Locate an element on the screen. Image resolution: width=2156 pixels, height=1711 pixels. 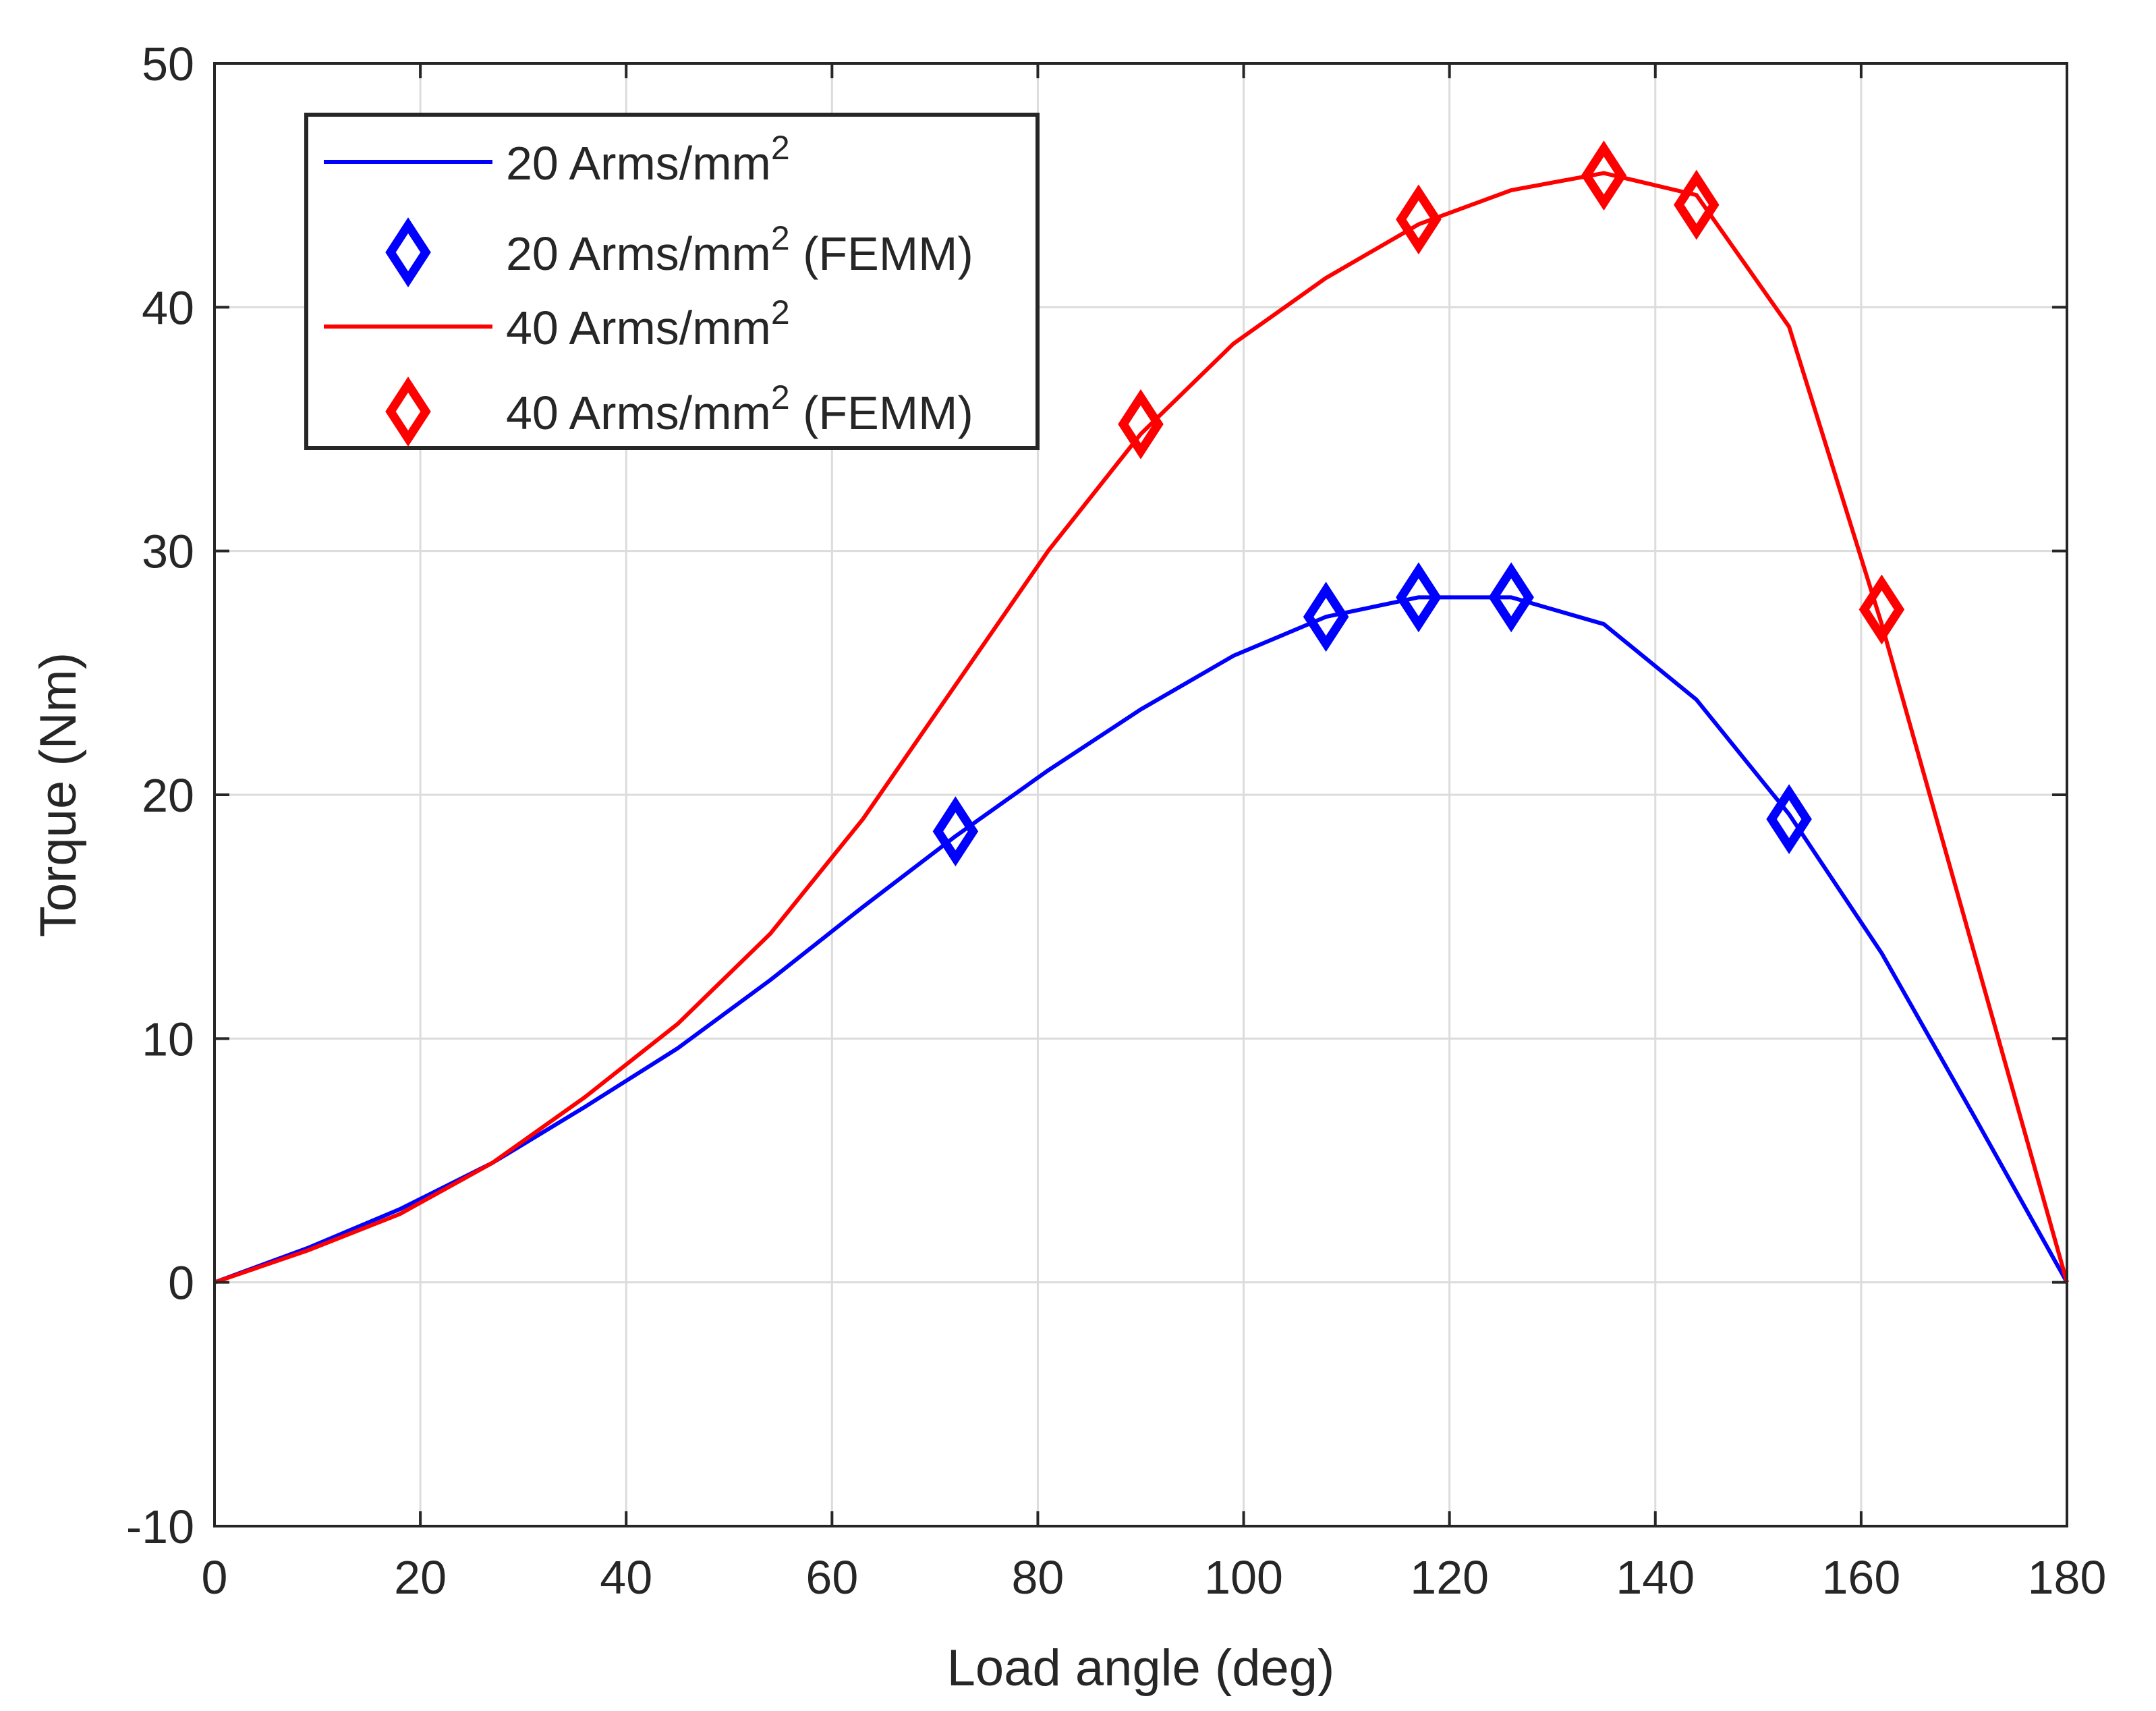
y-tick-label: 10 is located at coordinates (168, 1039).